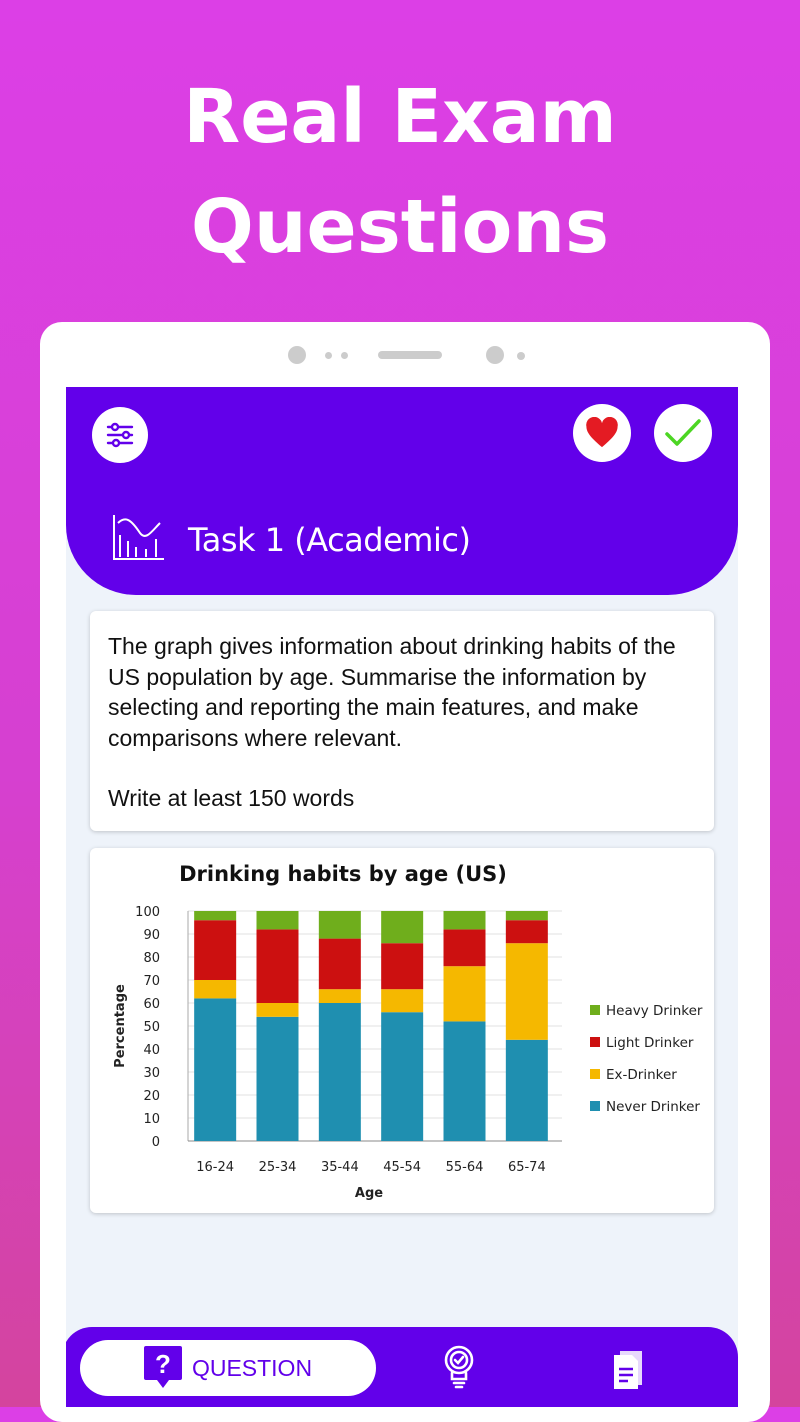 The height and width of the screenshot is (1422, 800). I want to click on headline-line2: Questions, so click(400, 227).